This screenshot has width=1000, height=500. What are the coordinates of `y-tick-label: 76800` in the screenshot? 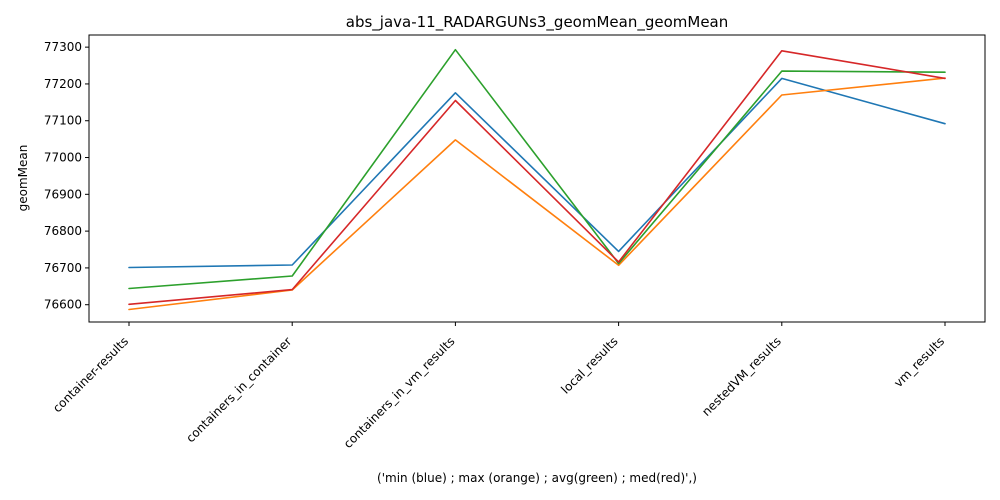 It's located at (63, 231).